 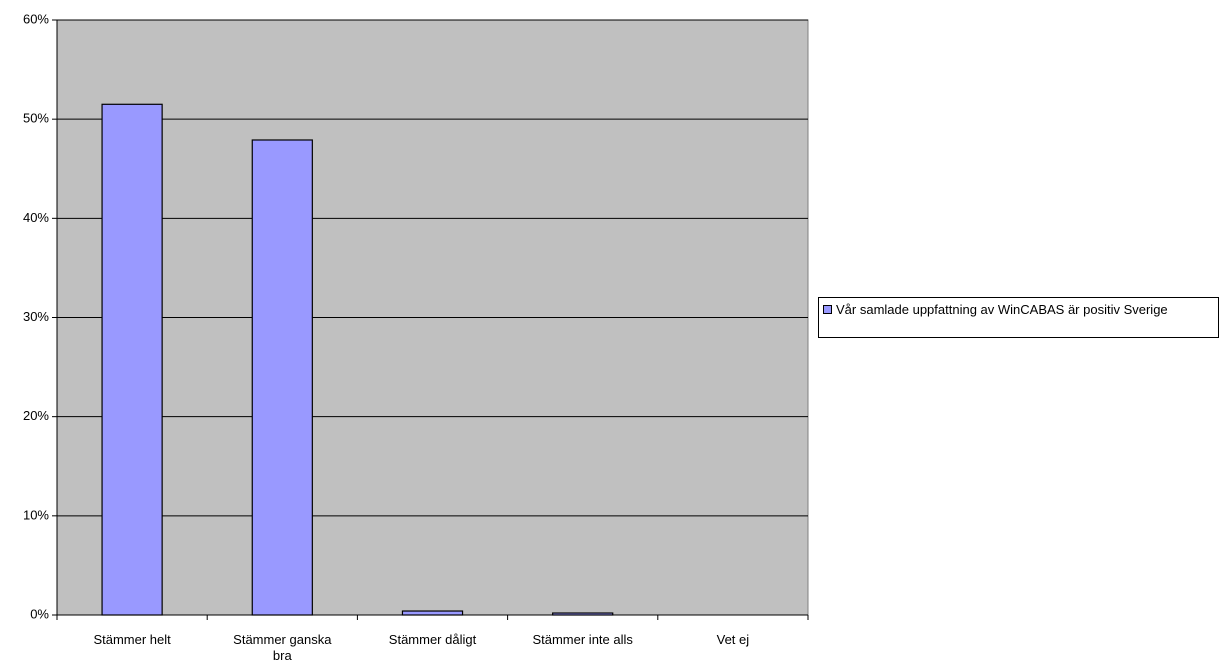 What do you see at coordinates (36, 118) in the screenshot?
I see `y-tick-label: 50%` at bounding box center [36, 118].